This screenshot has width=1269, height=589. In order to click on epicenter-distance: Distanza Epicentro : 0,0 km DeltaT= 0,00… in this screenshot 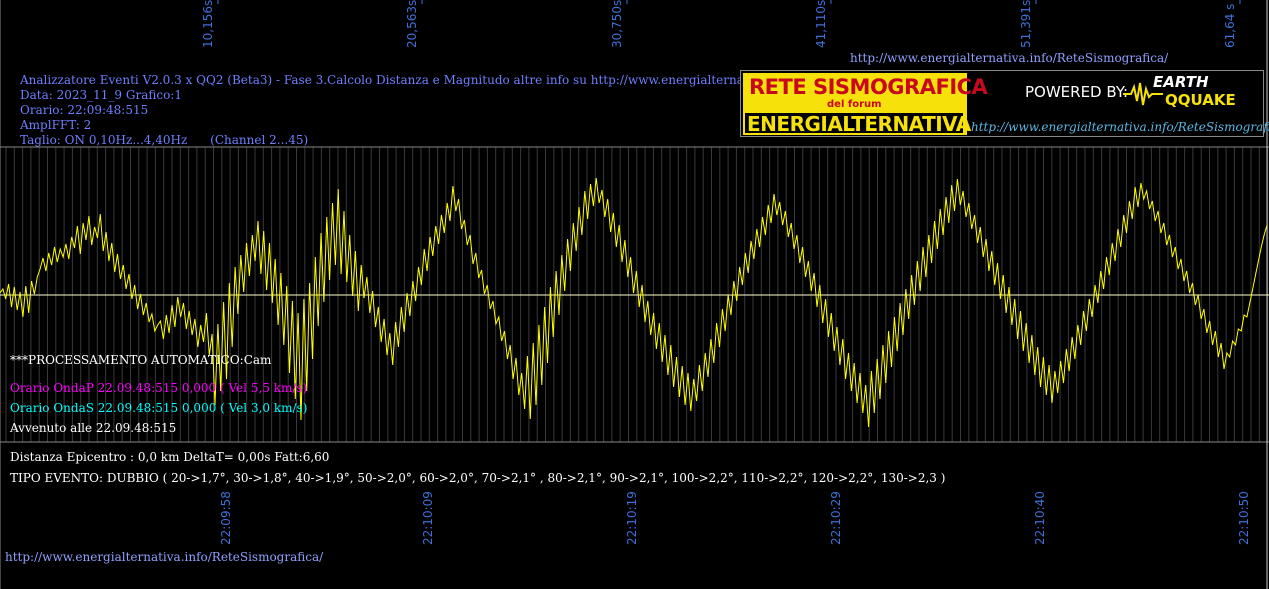, I will do `click(170, 457)`.